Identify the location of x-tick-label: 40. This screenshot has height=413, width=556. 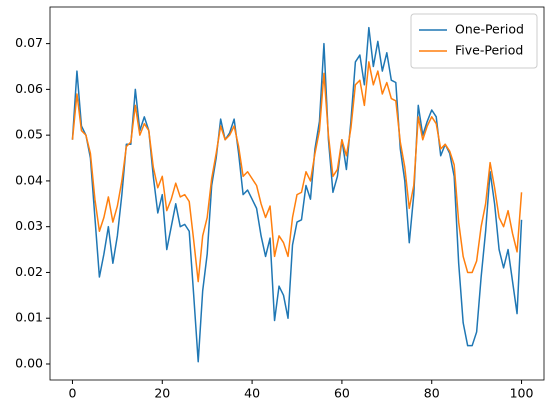
(252, 393).